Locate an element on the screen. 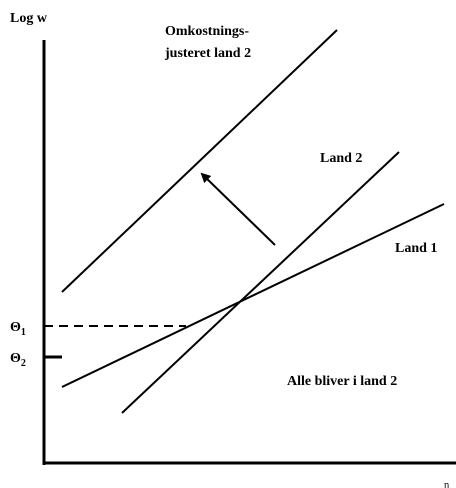 The width and height of the screenshot is (456, 488). line-label: Omkostnings- is located at coordinates (207, 31).